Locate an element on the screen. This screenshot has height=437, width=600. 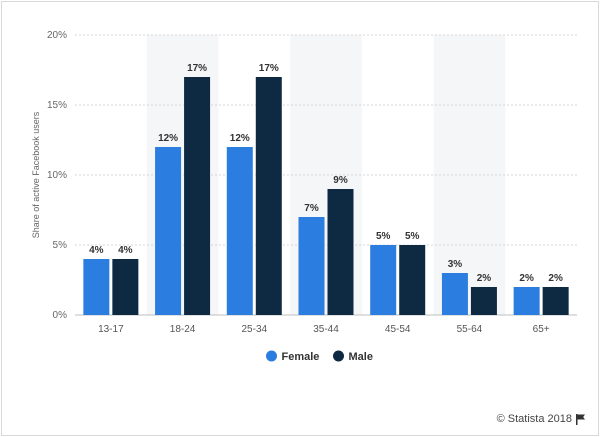
x-tick-label: 45-54 is located at coordinates (398, 329).